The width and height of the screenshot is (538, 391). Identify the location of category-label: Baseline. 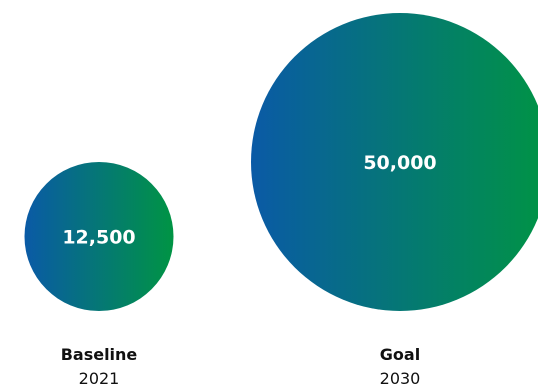
(99, 354).